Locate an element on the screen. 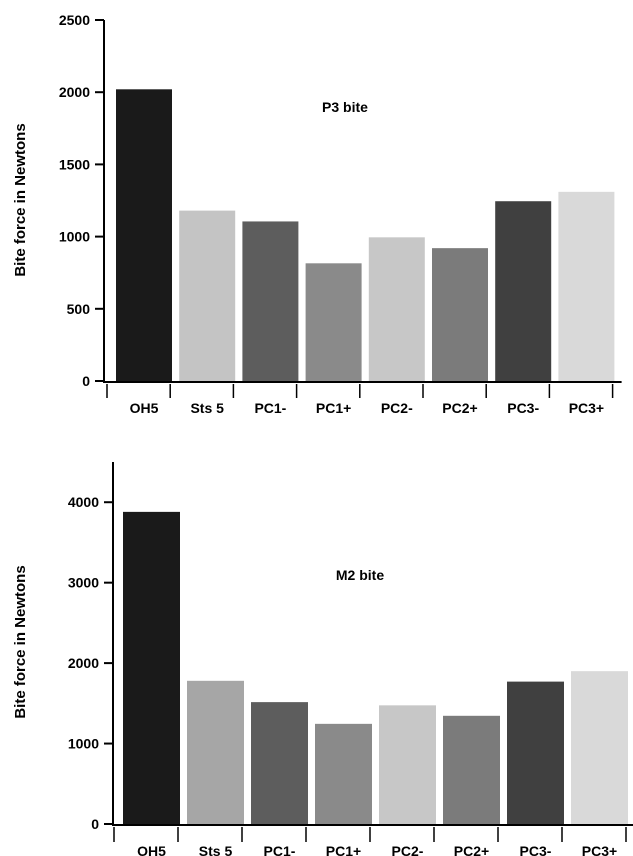 The width and height of the screenshot is (633, 856). p3-y-axis-title: Bite force in Newtons is located at coordinates (20, 199).